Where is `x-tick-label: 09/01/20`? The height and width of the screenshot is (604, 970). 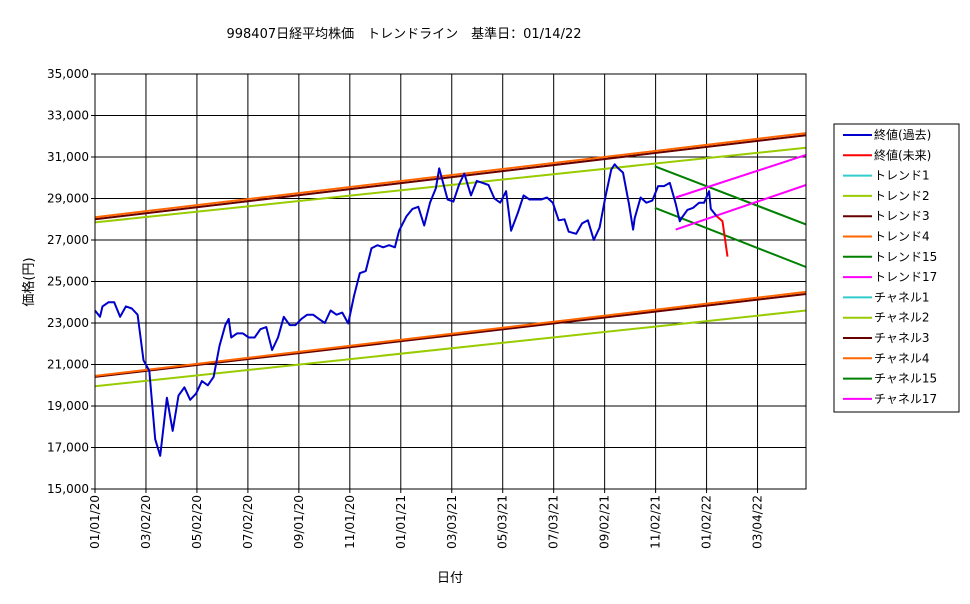 x-tick-label: 09/01/20 is located at coordinates (299, 522).